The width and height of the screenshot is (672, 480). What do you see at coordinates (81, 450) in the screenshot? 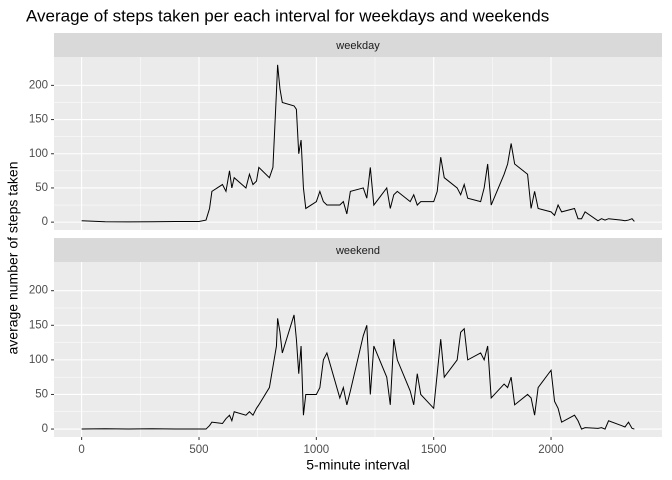
I see `x-tick-label: 0` at bounding box center [81, 450].